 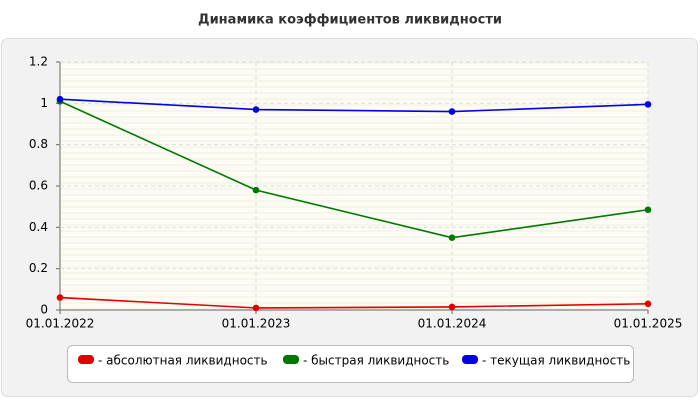 I want to click on x-tick-label: 01.01.2023, so click(x=256, y=324).